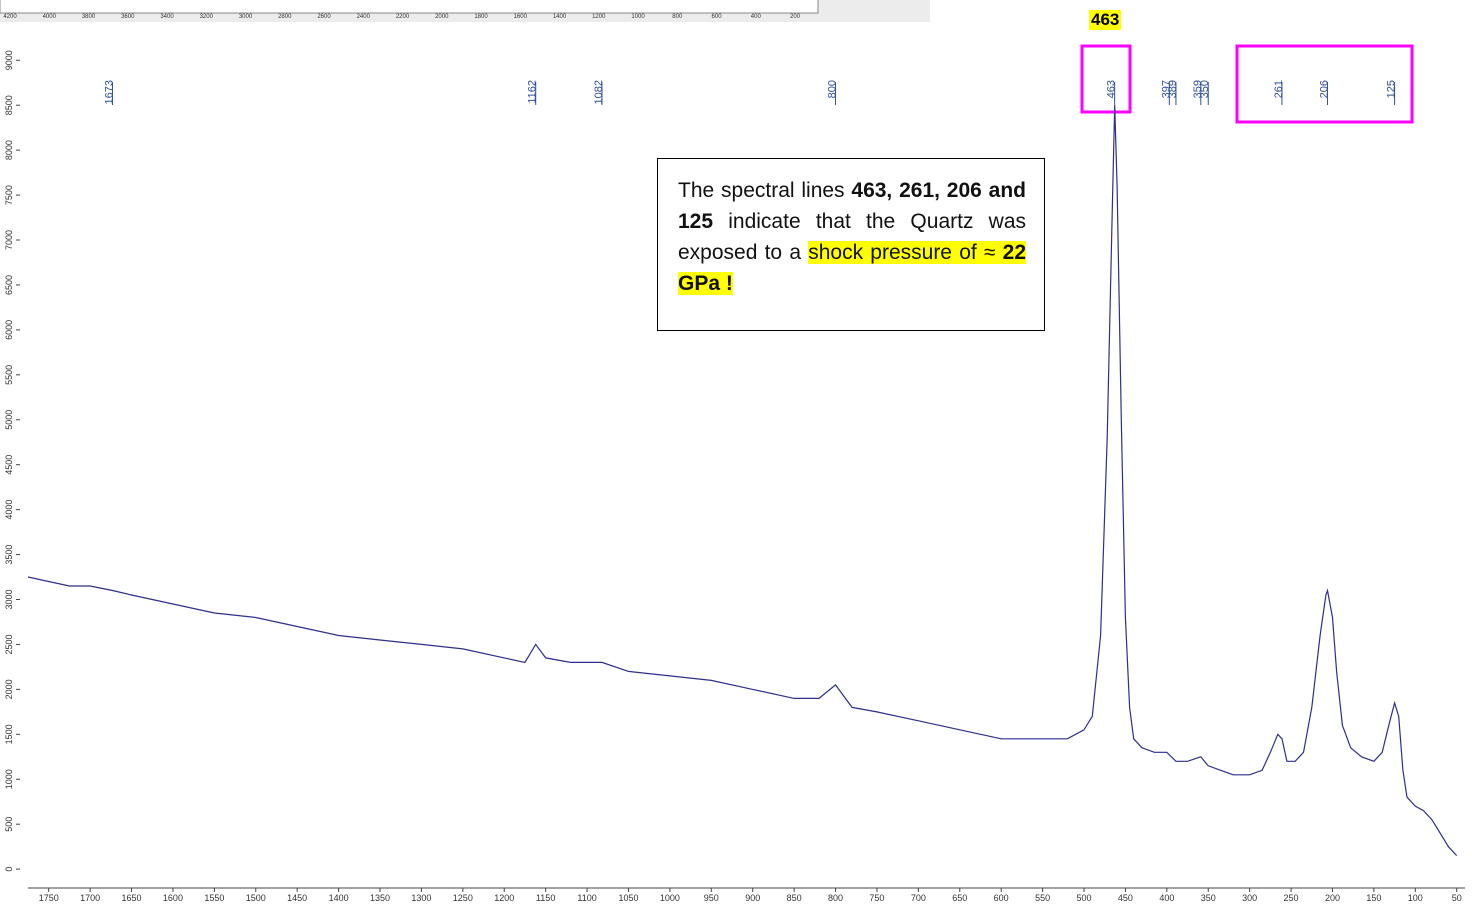 The width and height of the screenshot is (1472, 911). I want to click on inset-tick-label: 200, so click(795, 17).